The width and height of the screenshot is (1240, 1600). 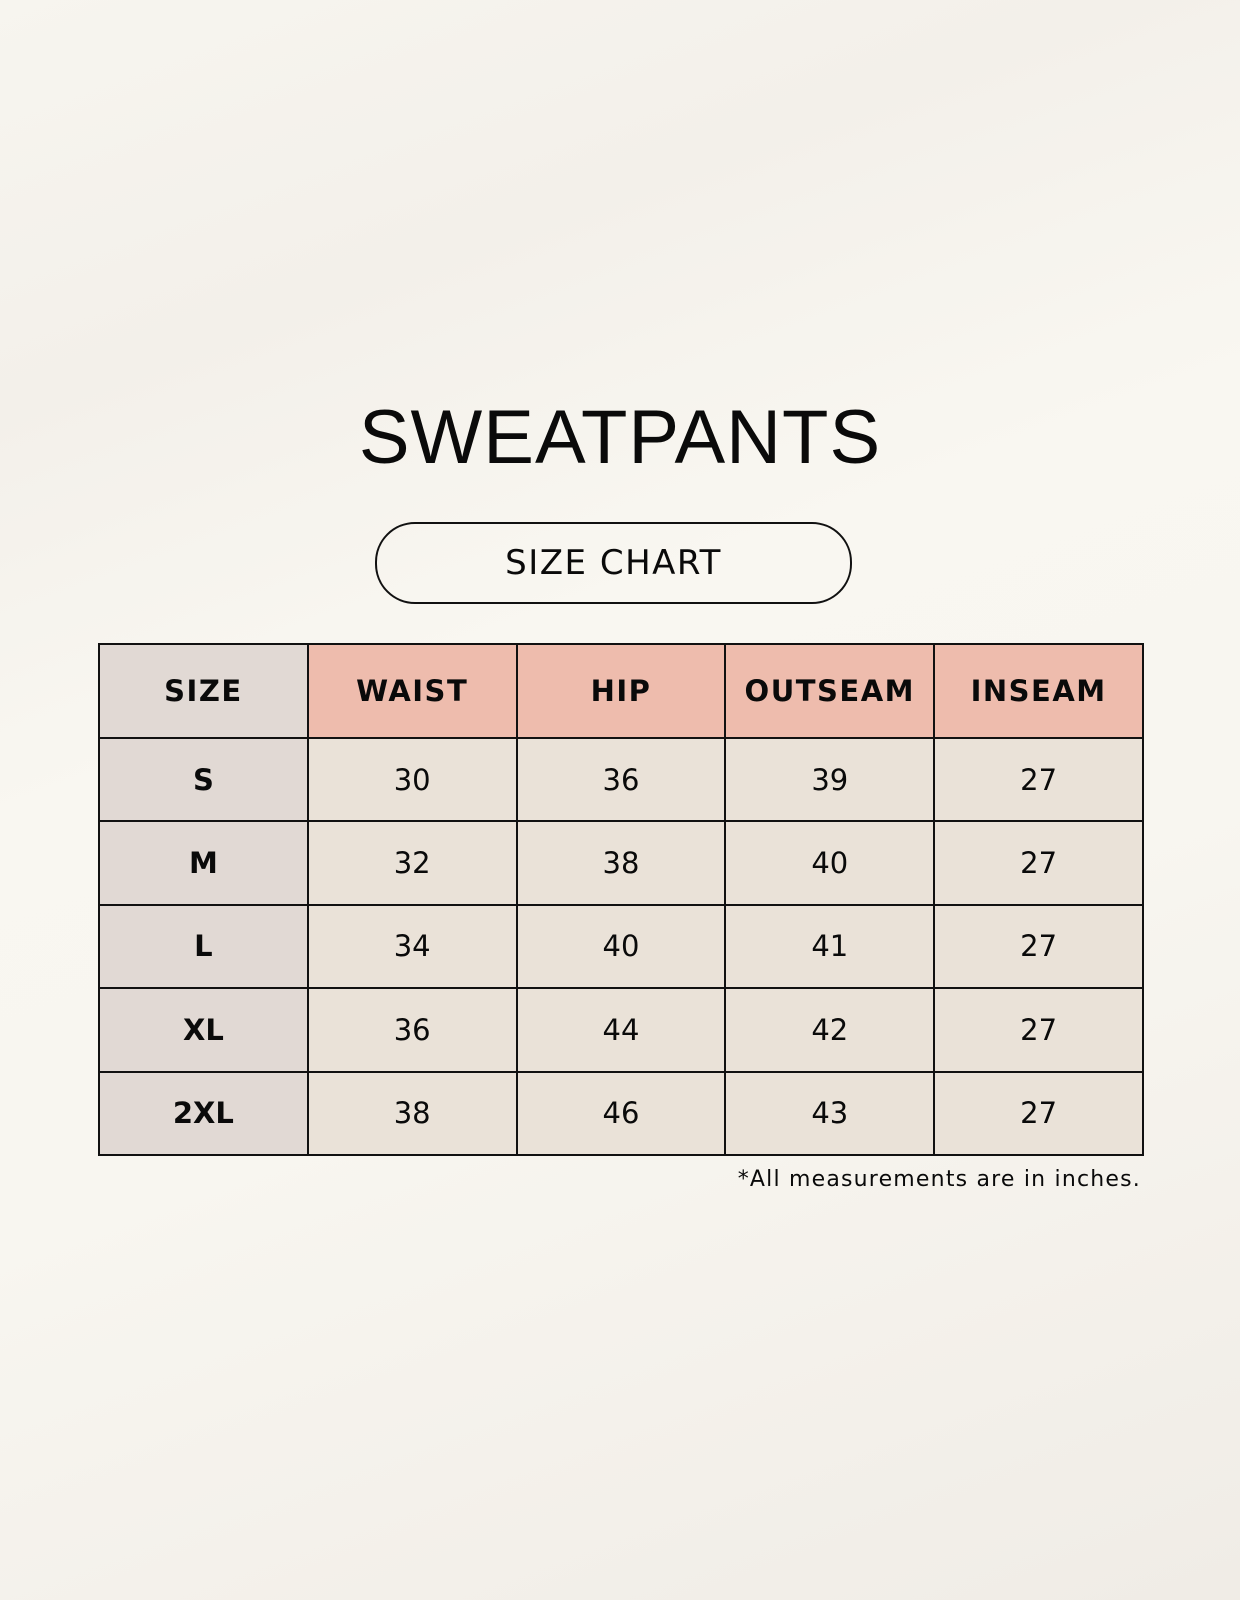 I want to click on table-row: 2XL 38 46 43 27, so click(x=621, y=1113).